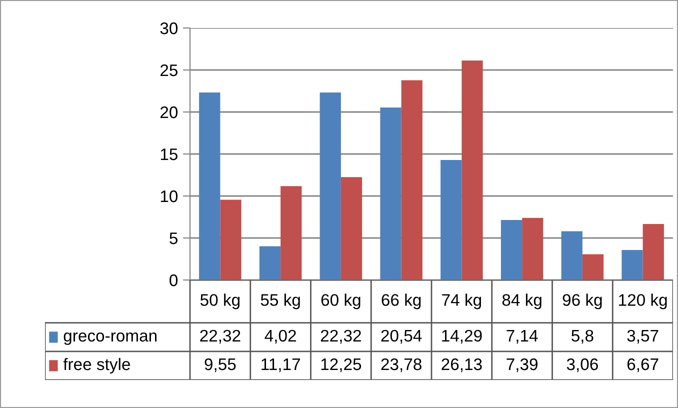  I want to click on x-tick-label: 74 kg, so click(461, 302).